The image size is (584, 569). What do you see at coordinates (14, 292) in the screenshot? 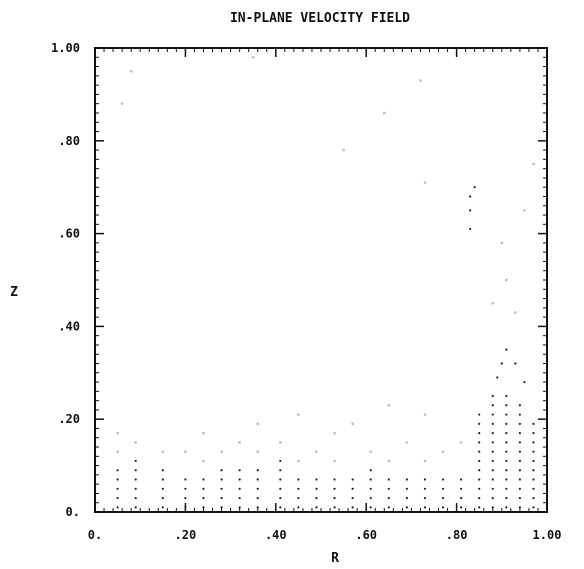
I see `y-axis-label: Z` at bounding box center [14, 292].